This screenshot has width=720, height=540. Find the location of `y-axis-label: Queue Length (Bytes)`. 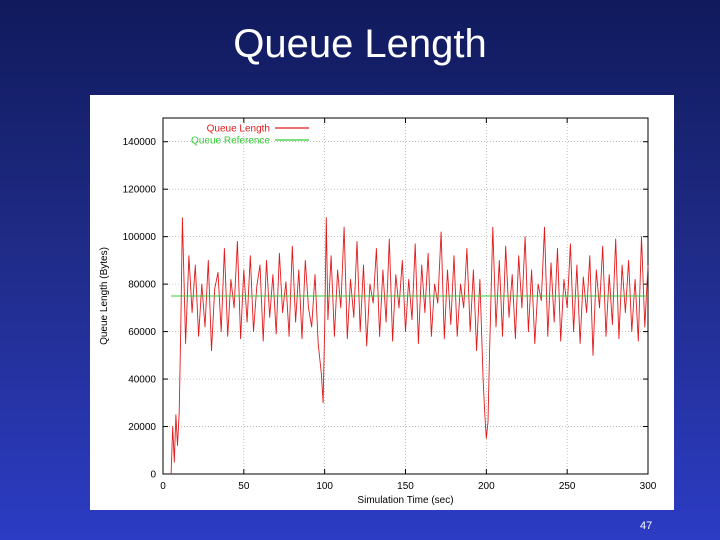

y-axis-label: Queue Length (Bytes) is located at coordinates (104, 296).